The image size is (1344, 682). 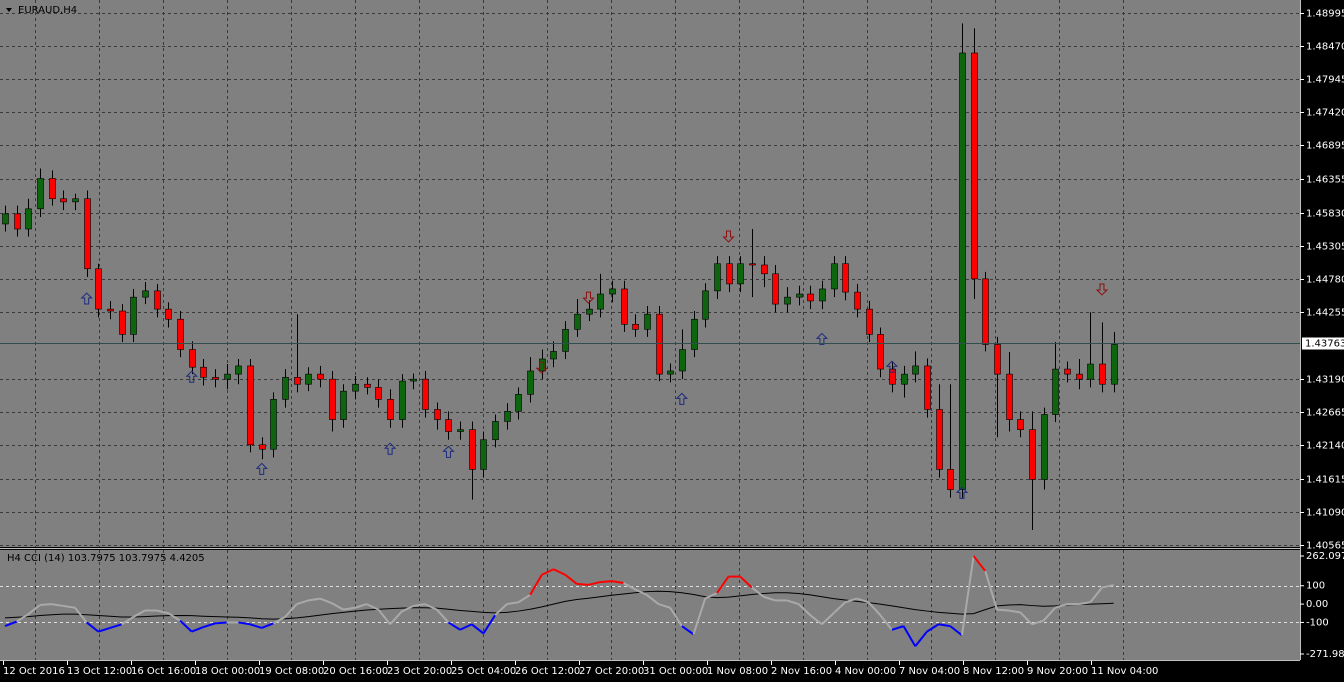 What do you see at coordinates (559, 605) in the screenshot?
I see `cci-signal-line` at bounding box center [559, 605].